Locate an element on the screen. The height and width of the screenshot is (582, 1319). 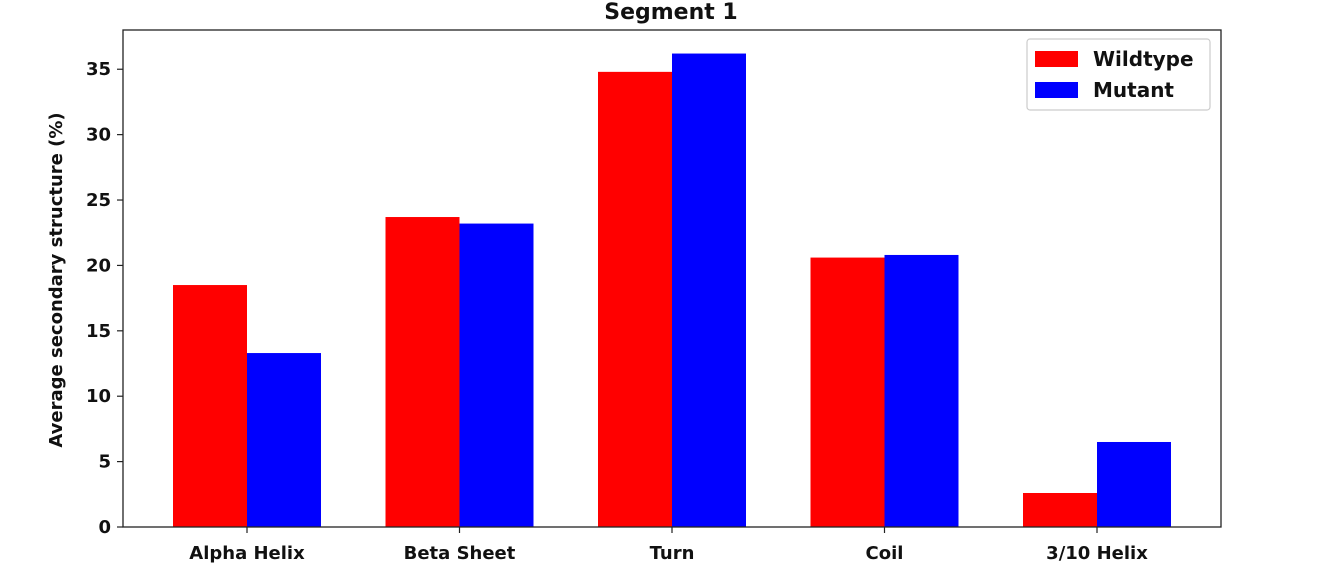
bar-mutant-3-10-helix is located at coordinates (1134, 484).